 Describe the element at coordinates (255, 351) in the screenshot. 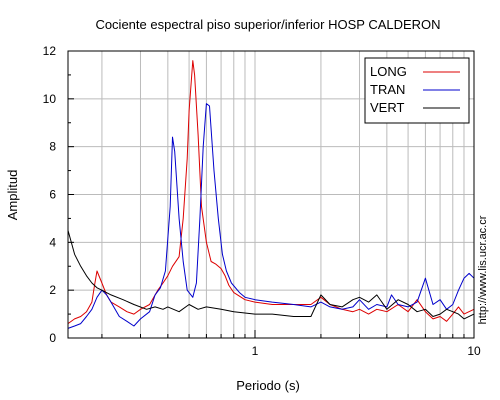

I see `x-tick-label: 1` at that location.